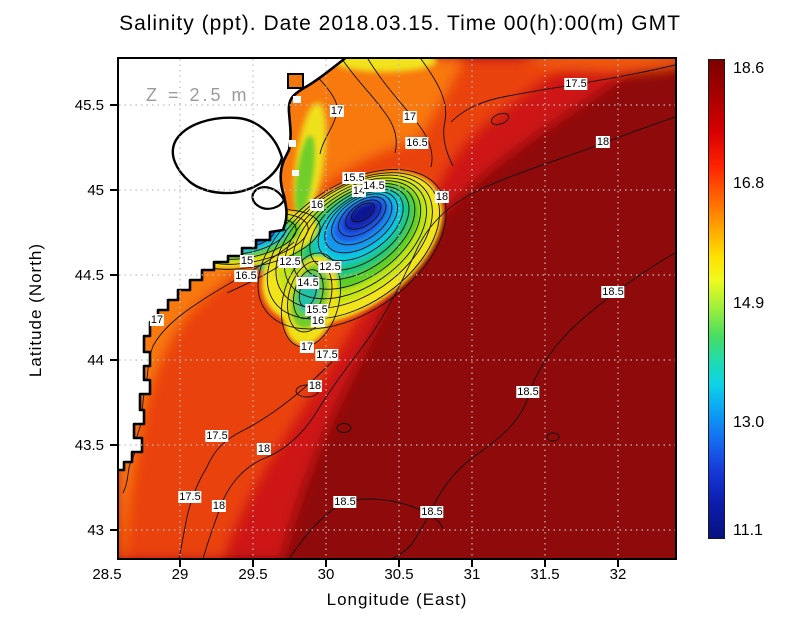  I want to click on x-tick-label: 31, so click(472, 574).